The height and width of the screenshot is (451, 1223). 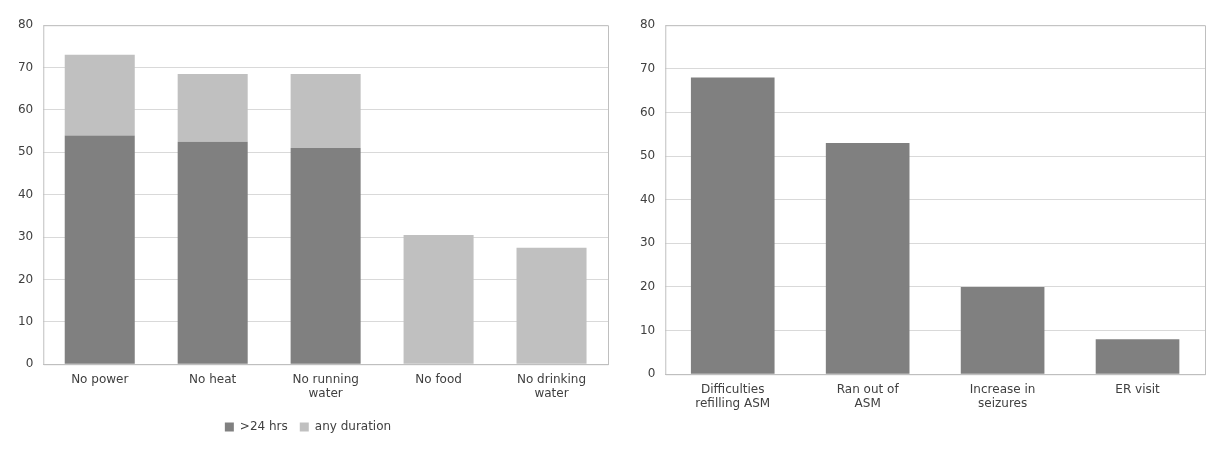 I want to click on x-tick-label: Ran out of ASM, so click(x=868, y=395).